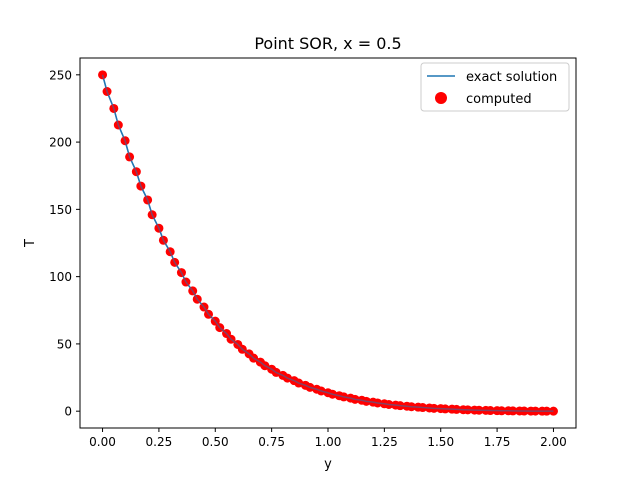  I want to click on x-axis: 0.00 0.25 0.50 0.75 1.00 1.25 1.50 1.75 2.00, so click(328, 438).